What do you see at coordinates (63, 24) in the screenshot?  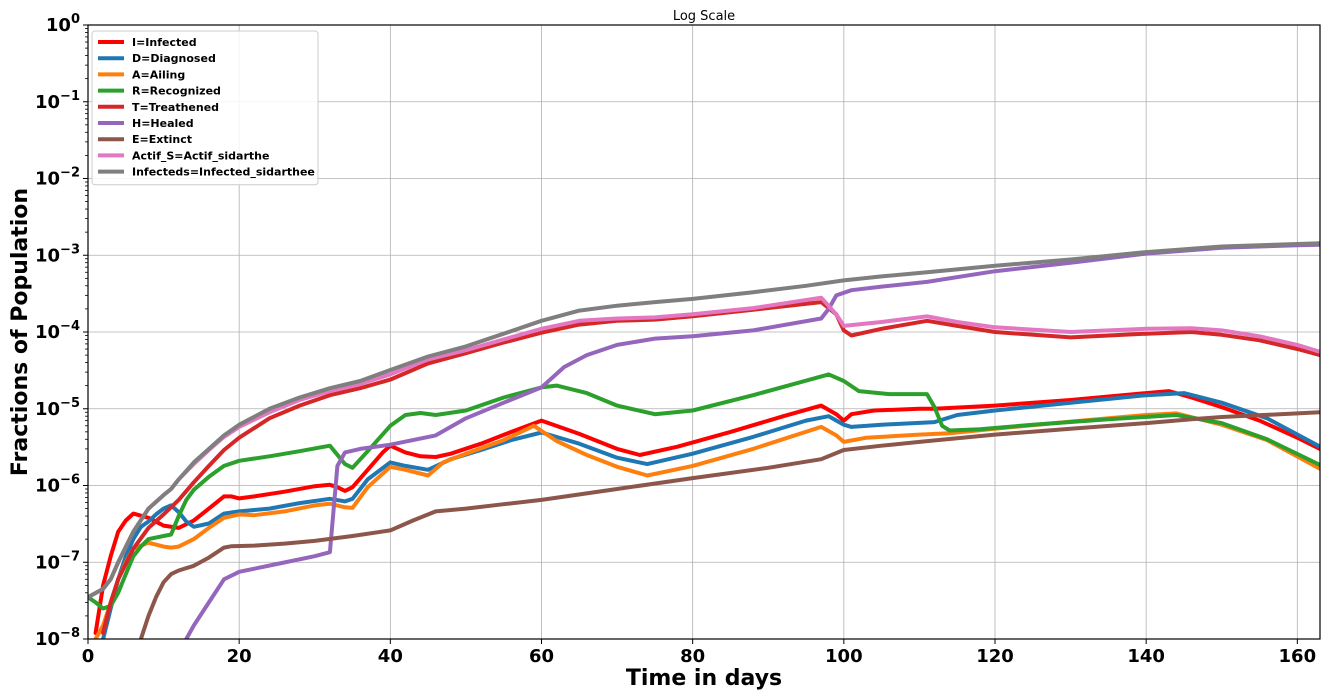 I see `y-tick-label: 10⁰` at bounding box center [63, 24].